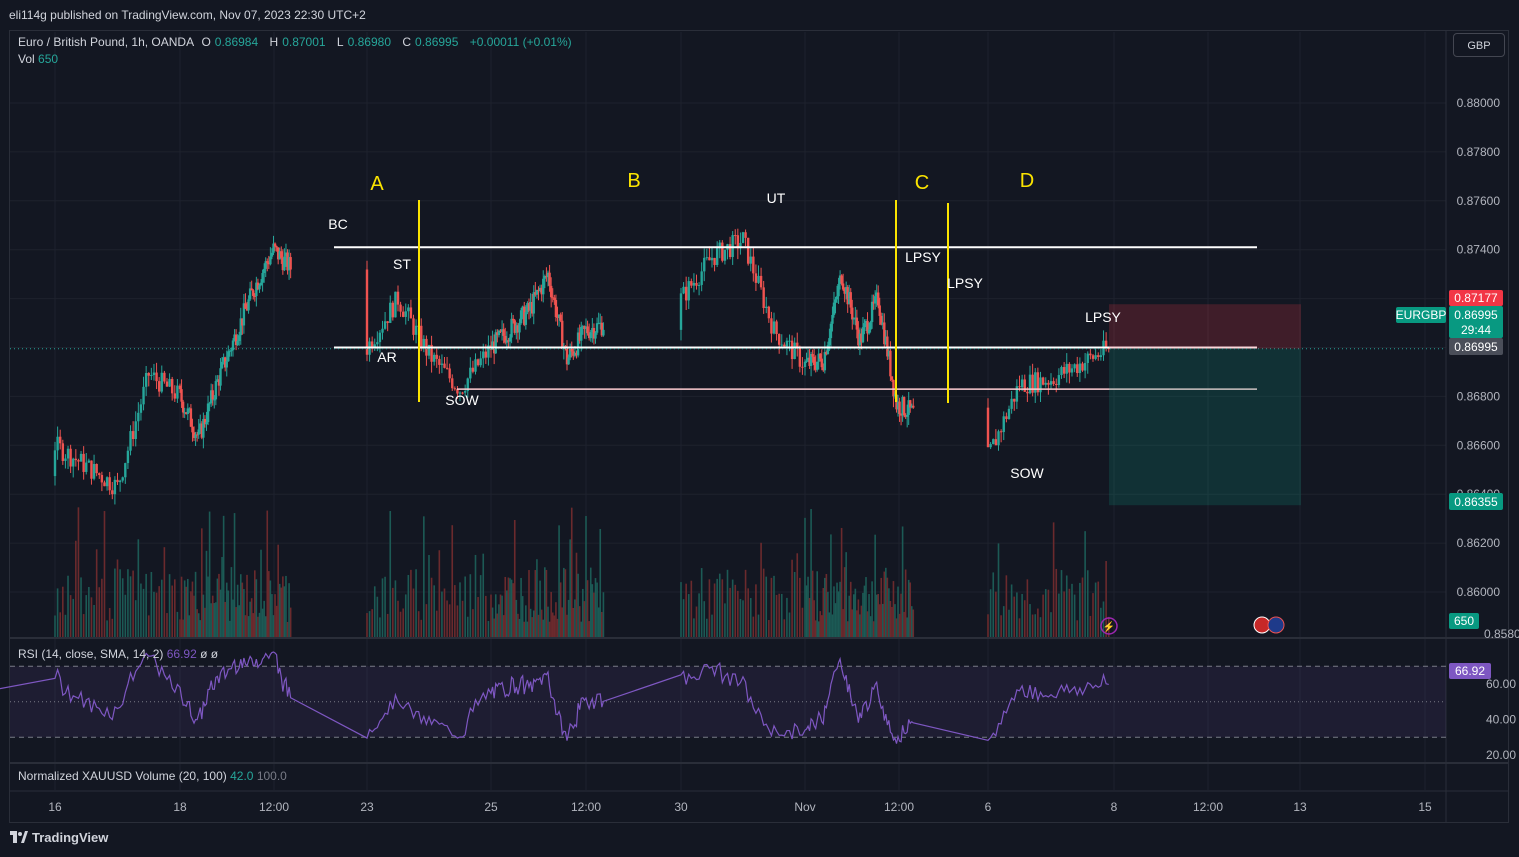 Image resolution: width=1519 pixels, height=857 pixels. I want to click on event-icons: ⚡, so click(1192, 625).